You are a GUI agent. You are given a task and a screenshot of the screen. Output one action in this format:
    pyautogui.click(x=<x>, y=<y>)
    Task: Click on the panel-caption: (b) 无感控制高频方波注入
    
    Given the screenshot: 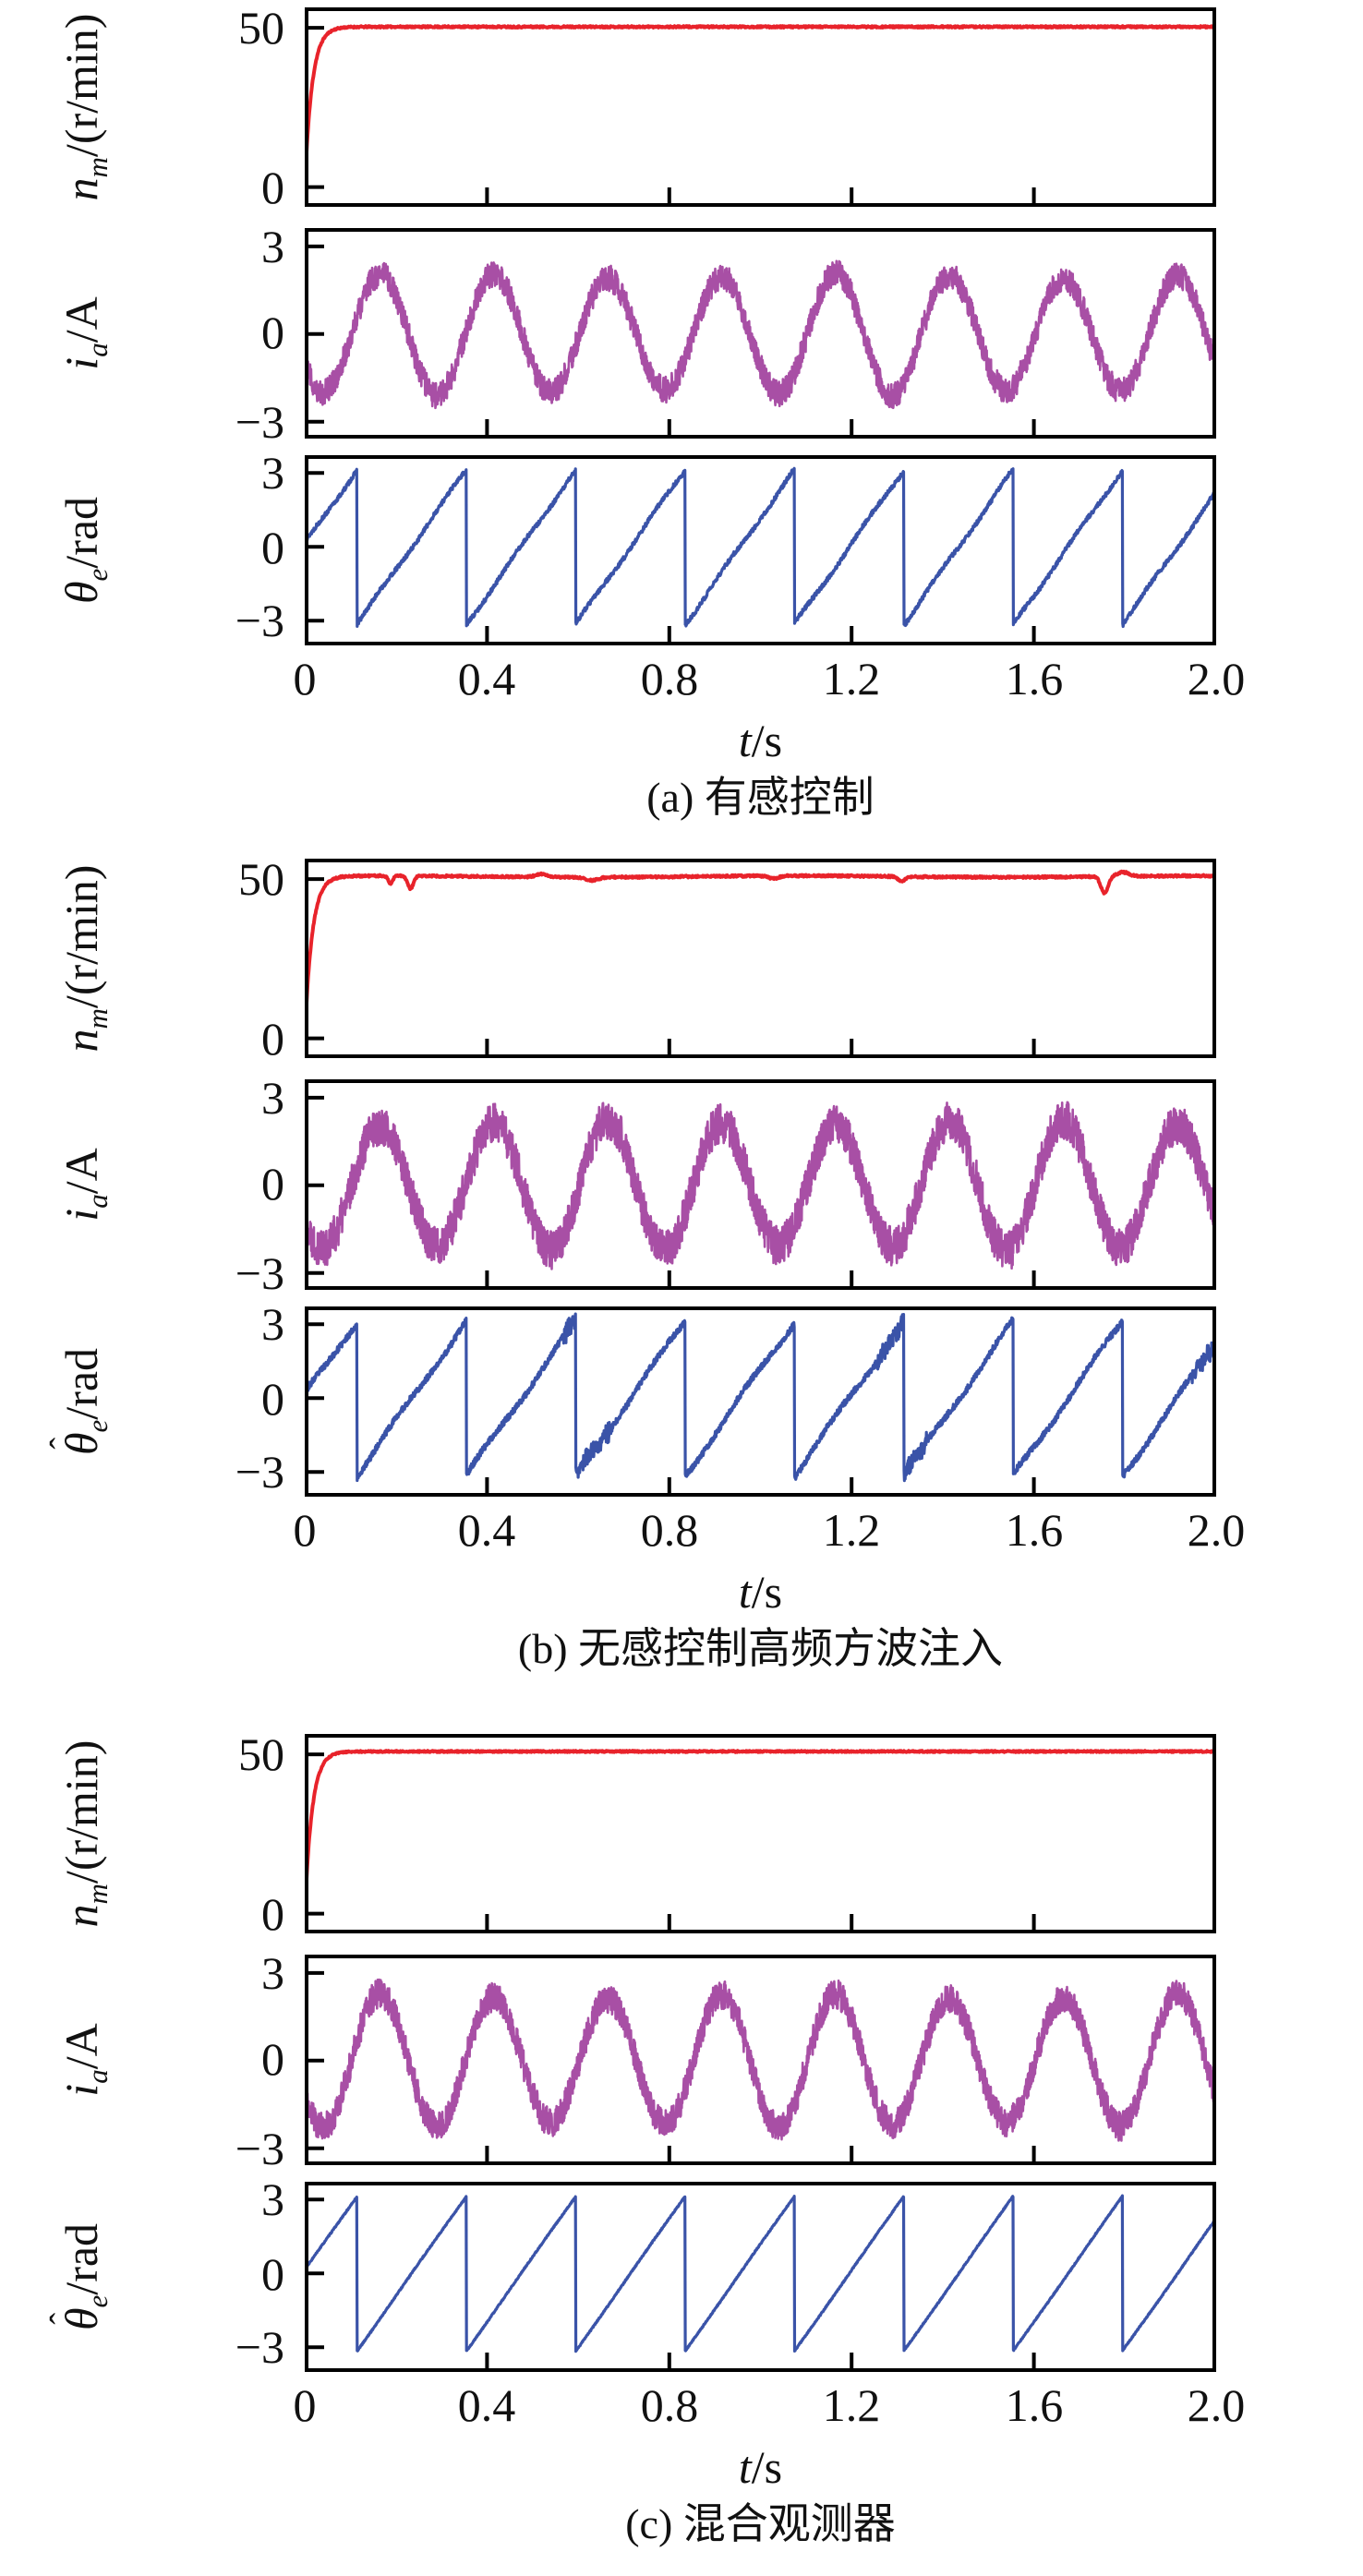 What is the action you would take?
    pyautogui.click(x=760, y=1648)
    